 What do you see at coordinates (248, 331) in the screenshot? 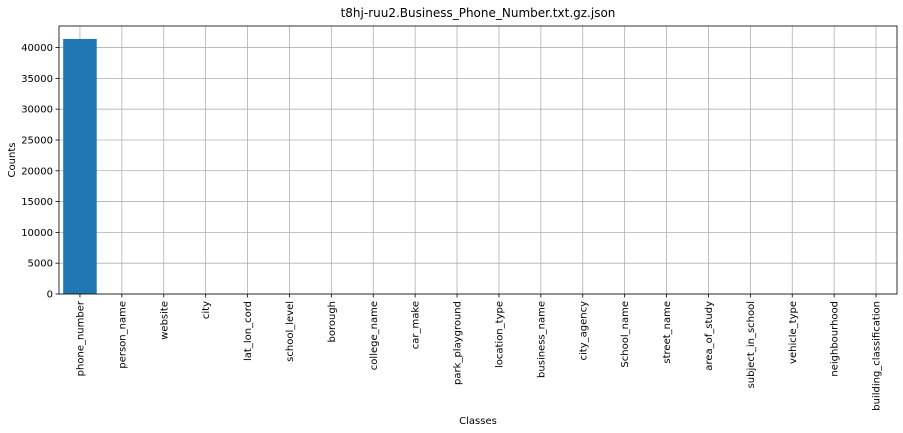
I see `x-tick-label: lat_lon_cord` at bounding box center [248, 331].